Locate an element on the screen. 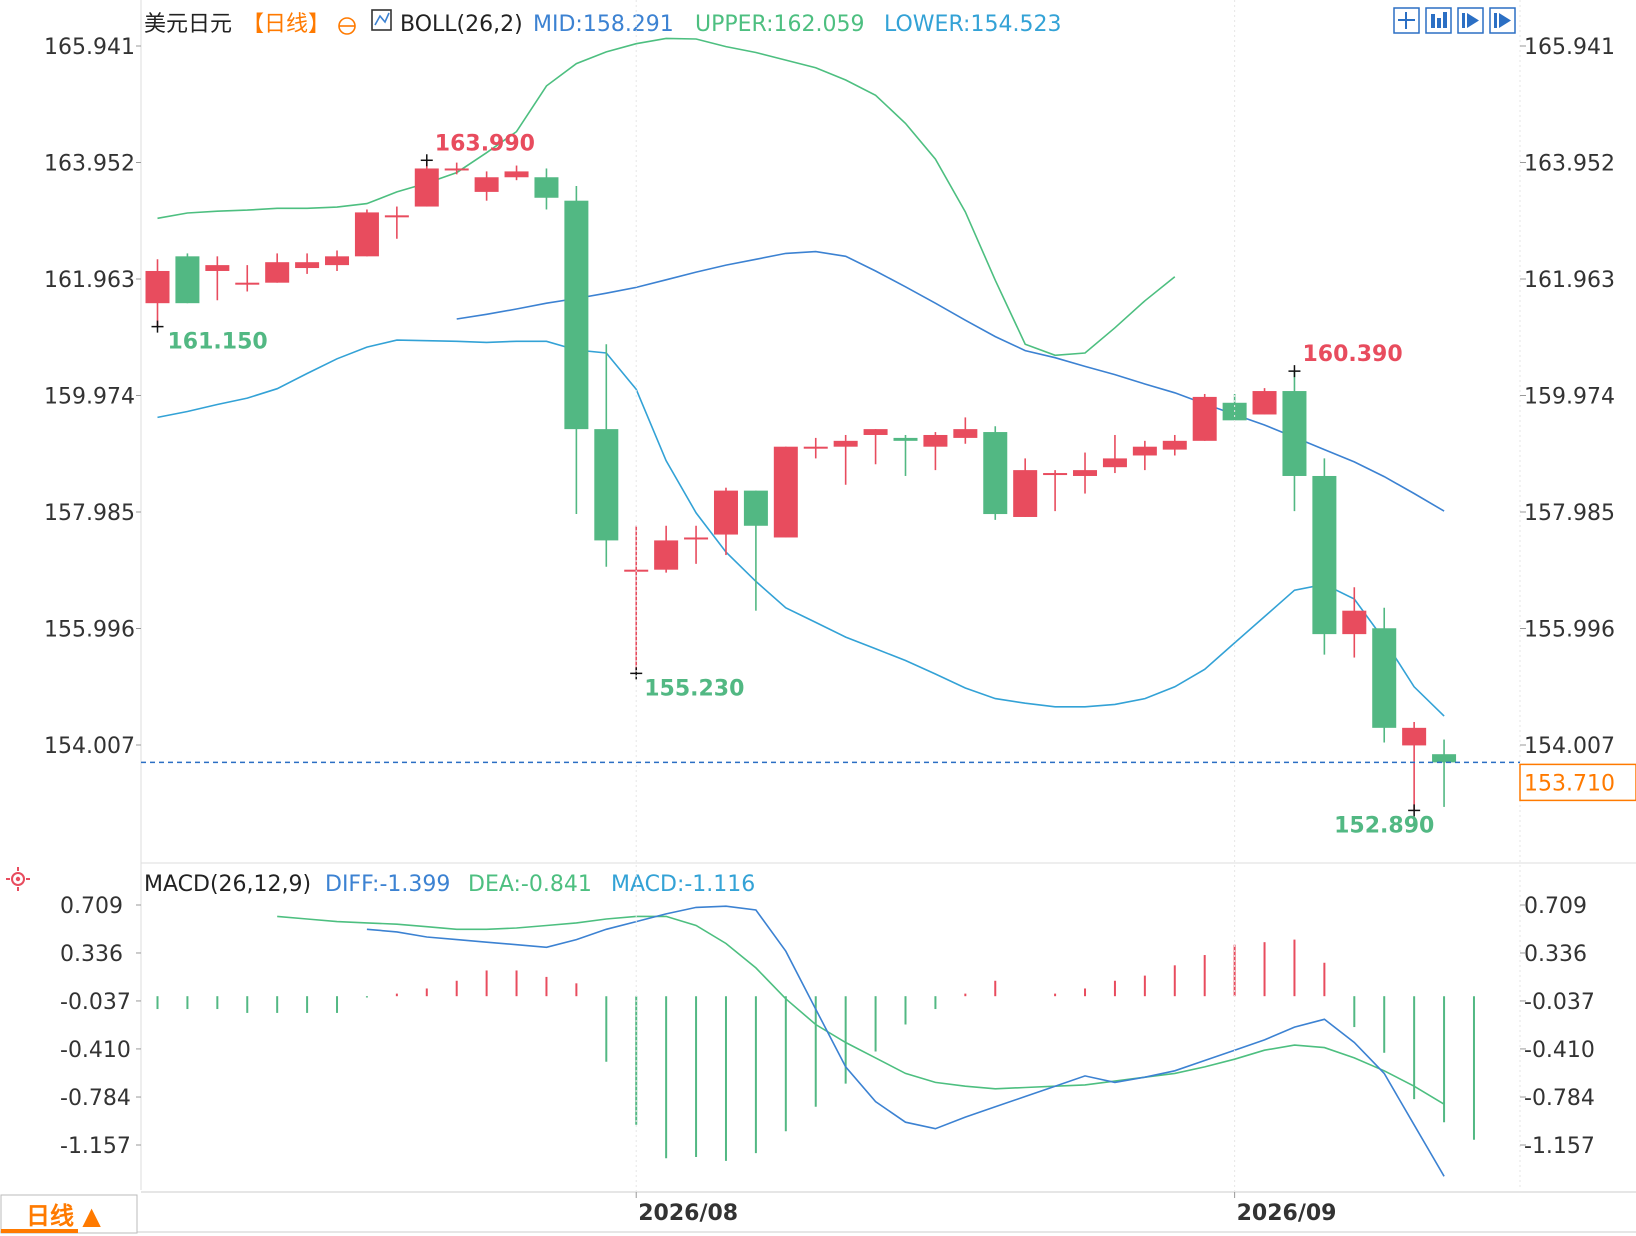 Image resolution: width=1636 pixels, height=1236 pixels. macd-tick-right: -0.784 is located at coordinates (1559, 1098).